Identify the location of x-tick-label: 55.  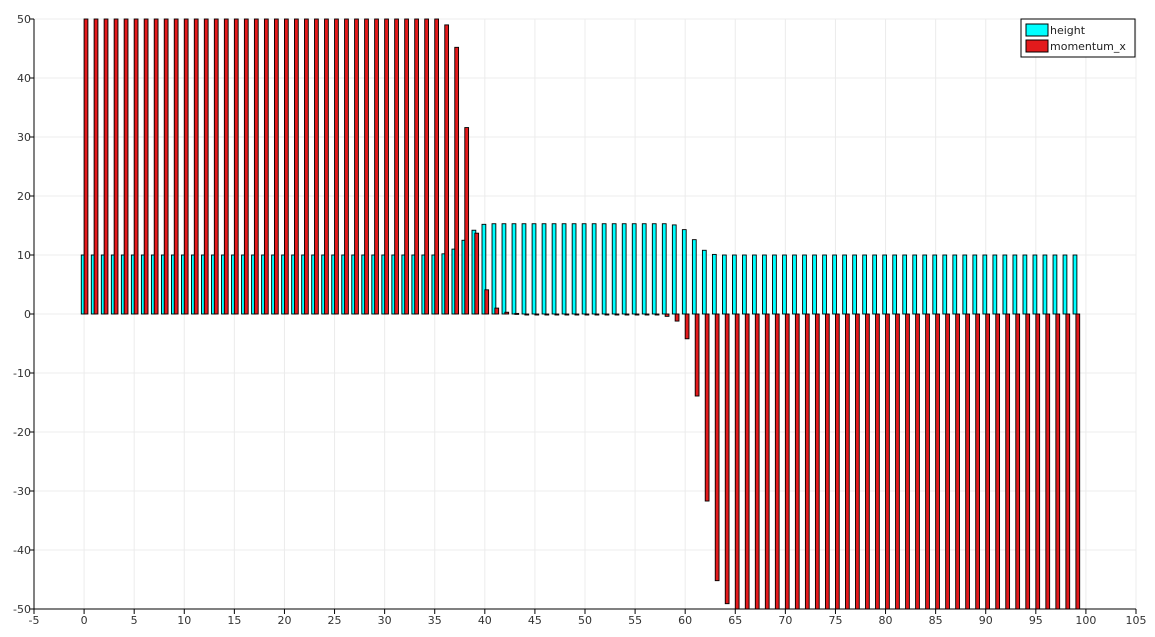
(635, 620).